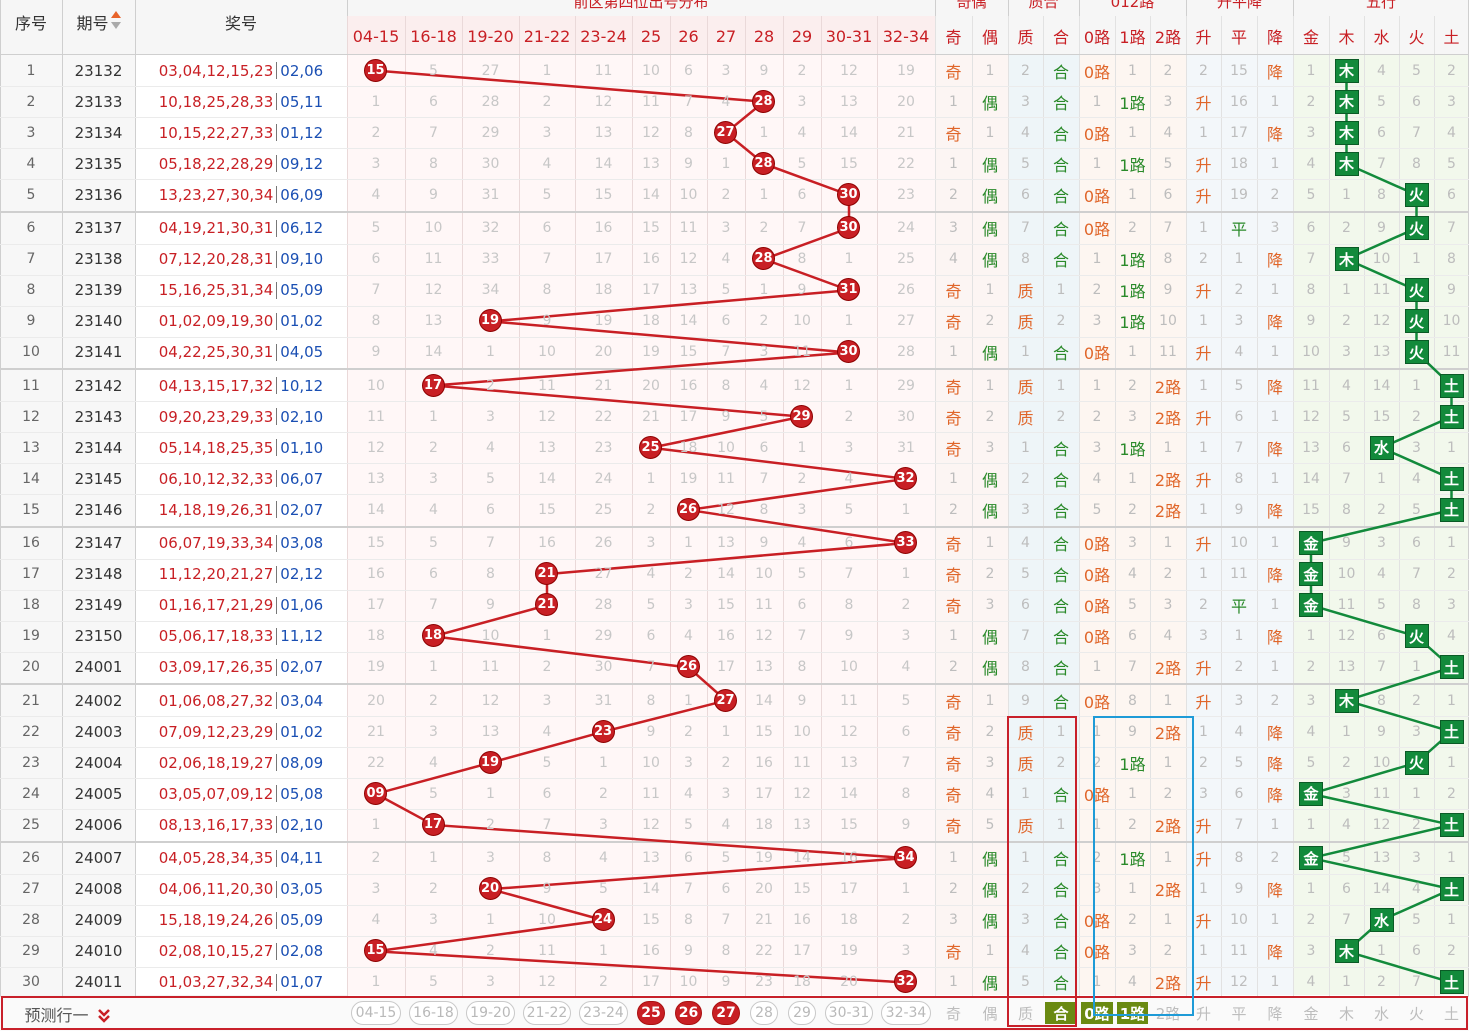 The image size is (1469, 1031). I want to click on range-header: 23-24, so click(603, 36).